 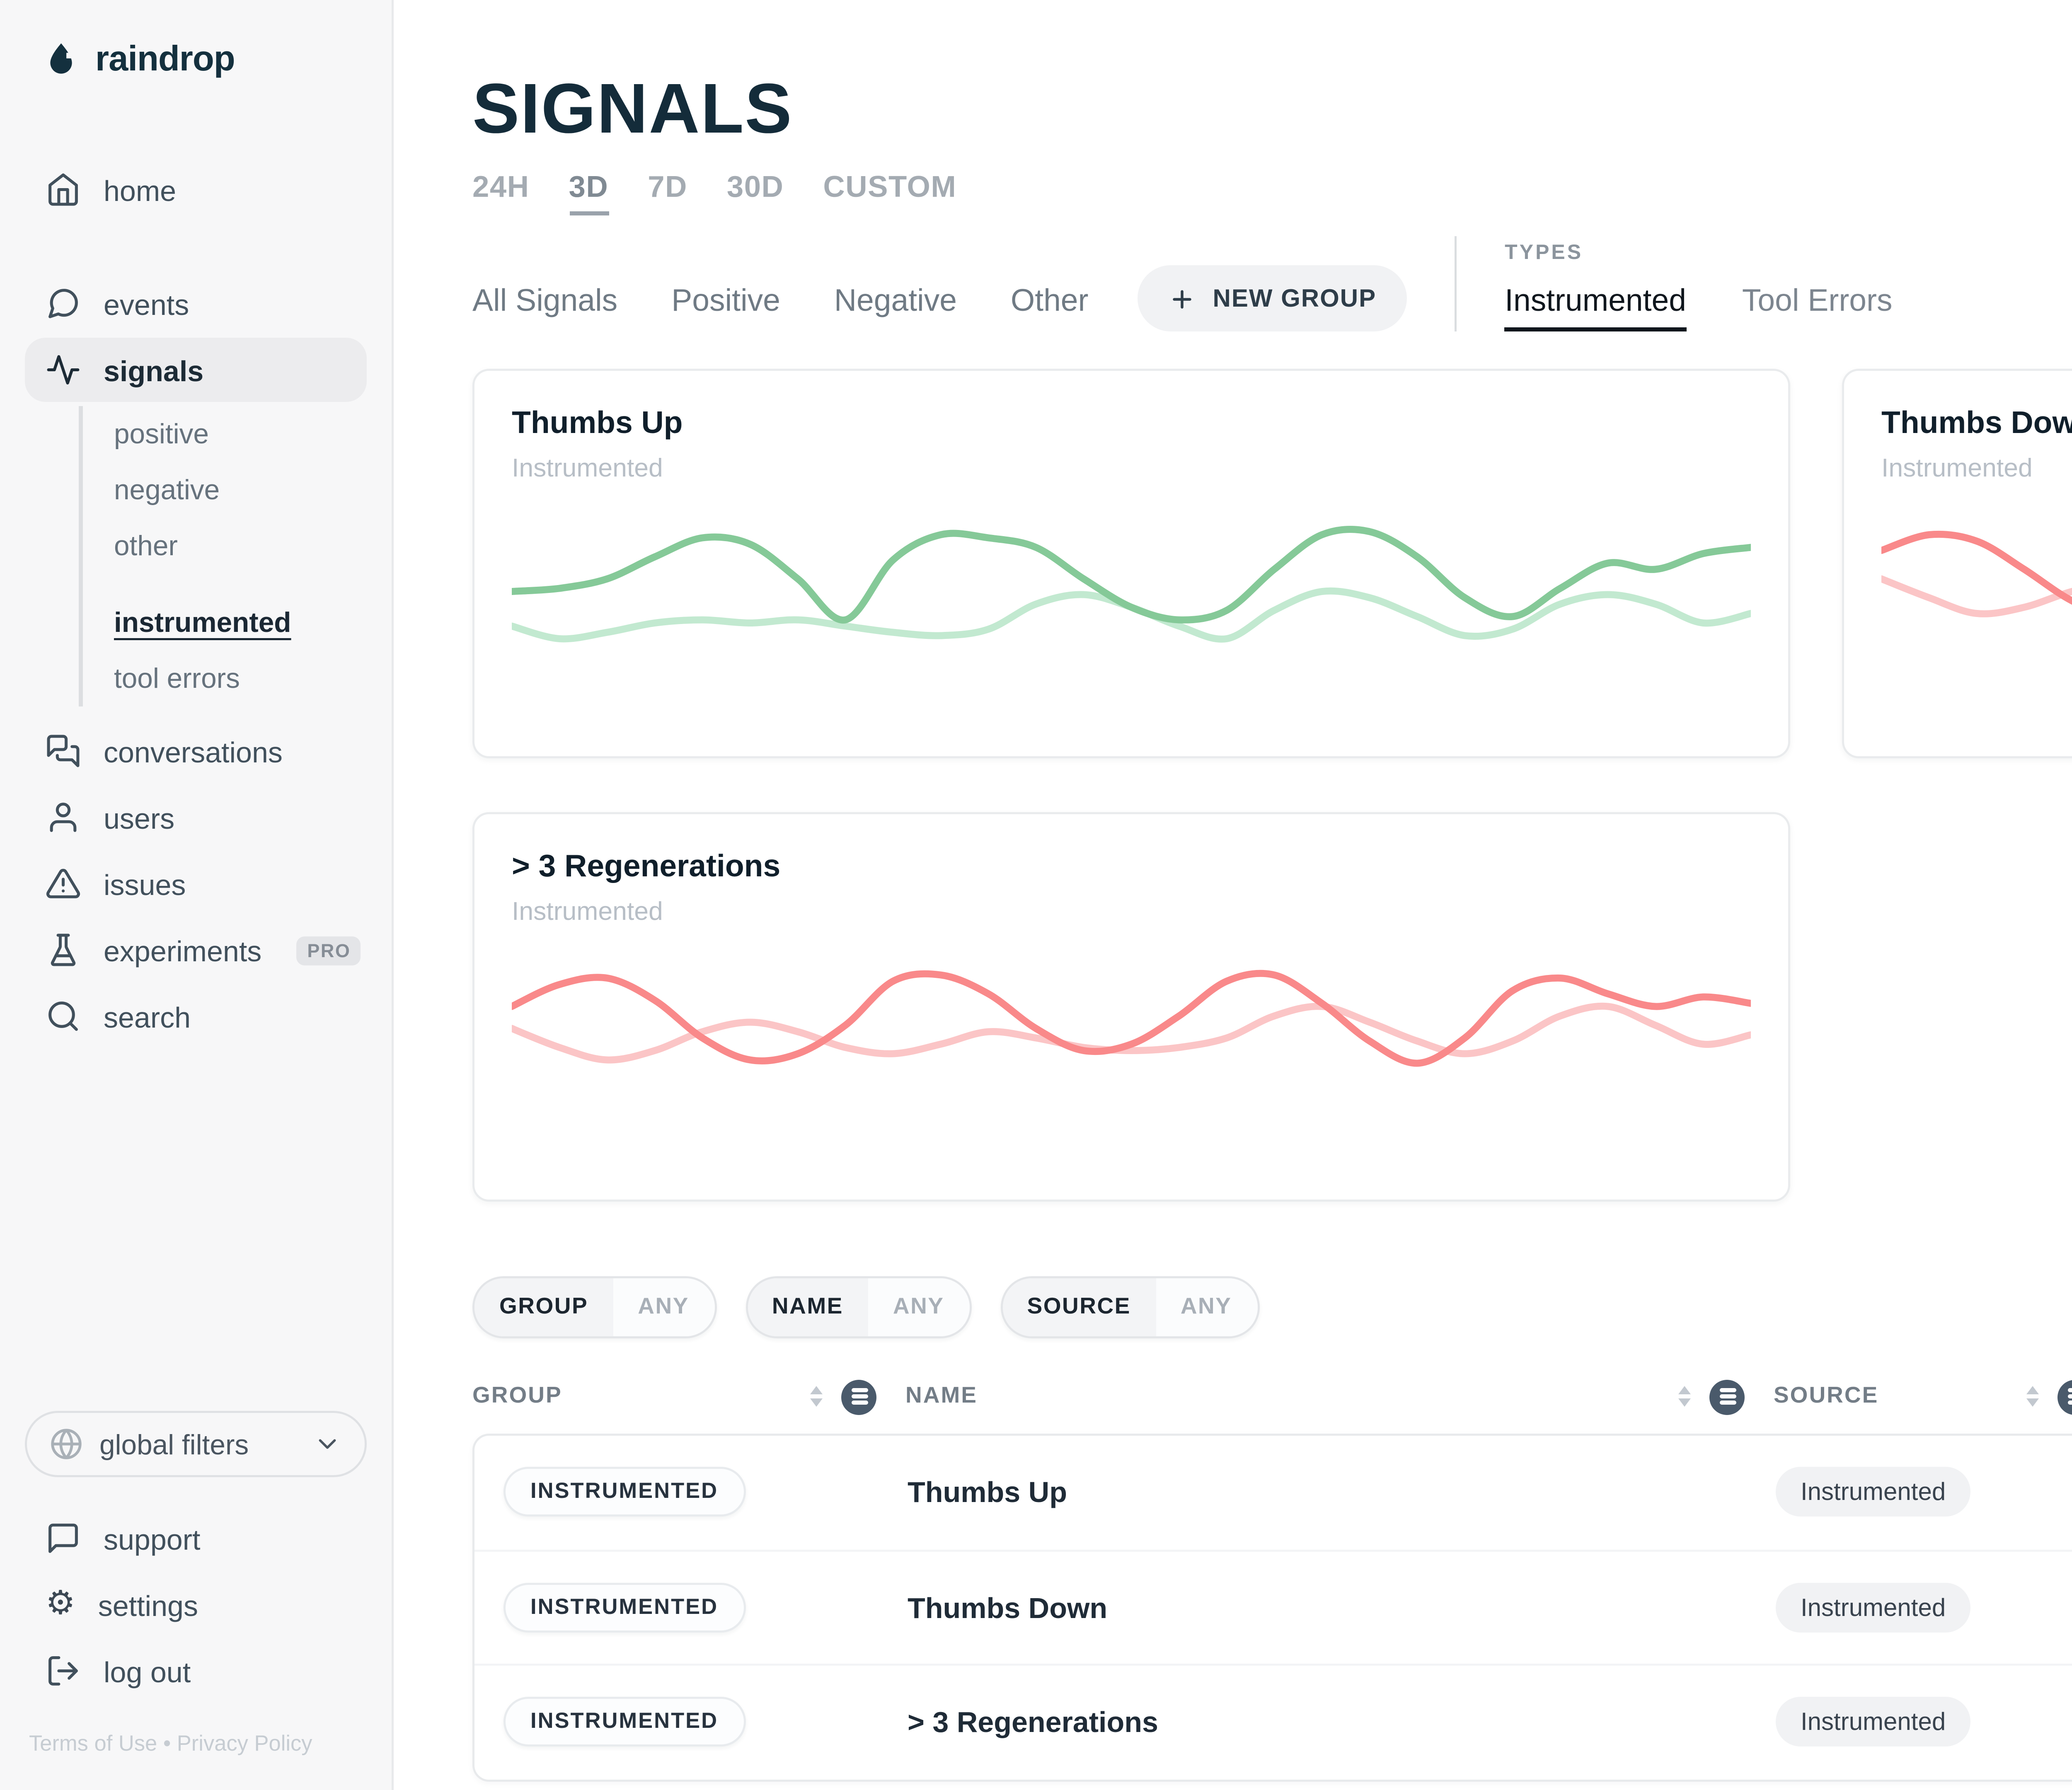 I want to click on sidebar-item-tool-errors: tool errors, so click(x=177, y=678).